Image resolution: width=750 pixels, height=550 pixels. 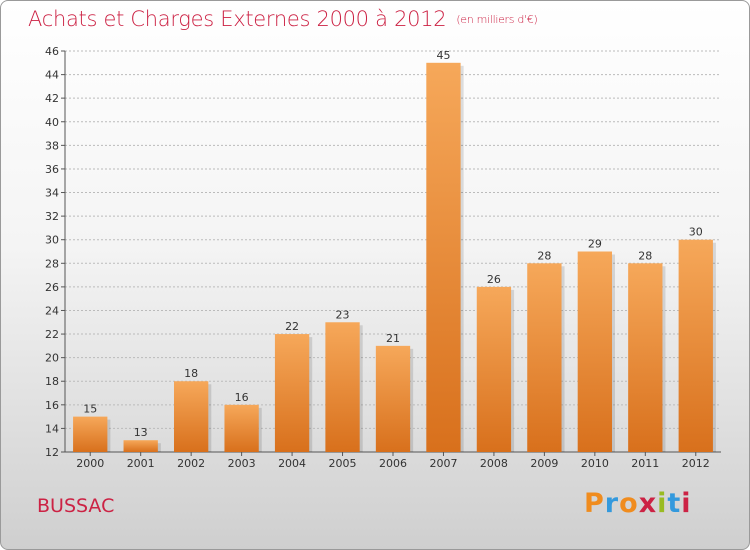 I want to click on x-tick-label: 2007, so click(x=443, y=463).